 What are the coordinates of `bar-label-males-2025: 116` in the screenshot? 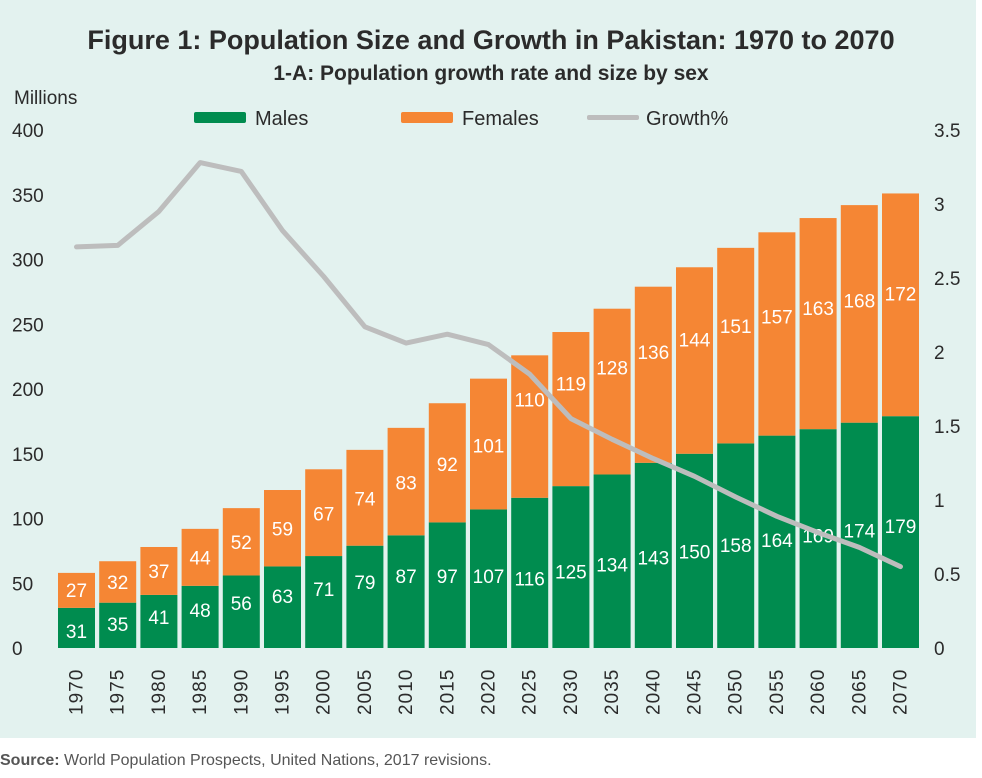 It's located at (530, 579).